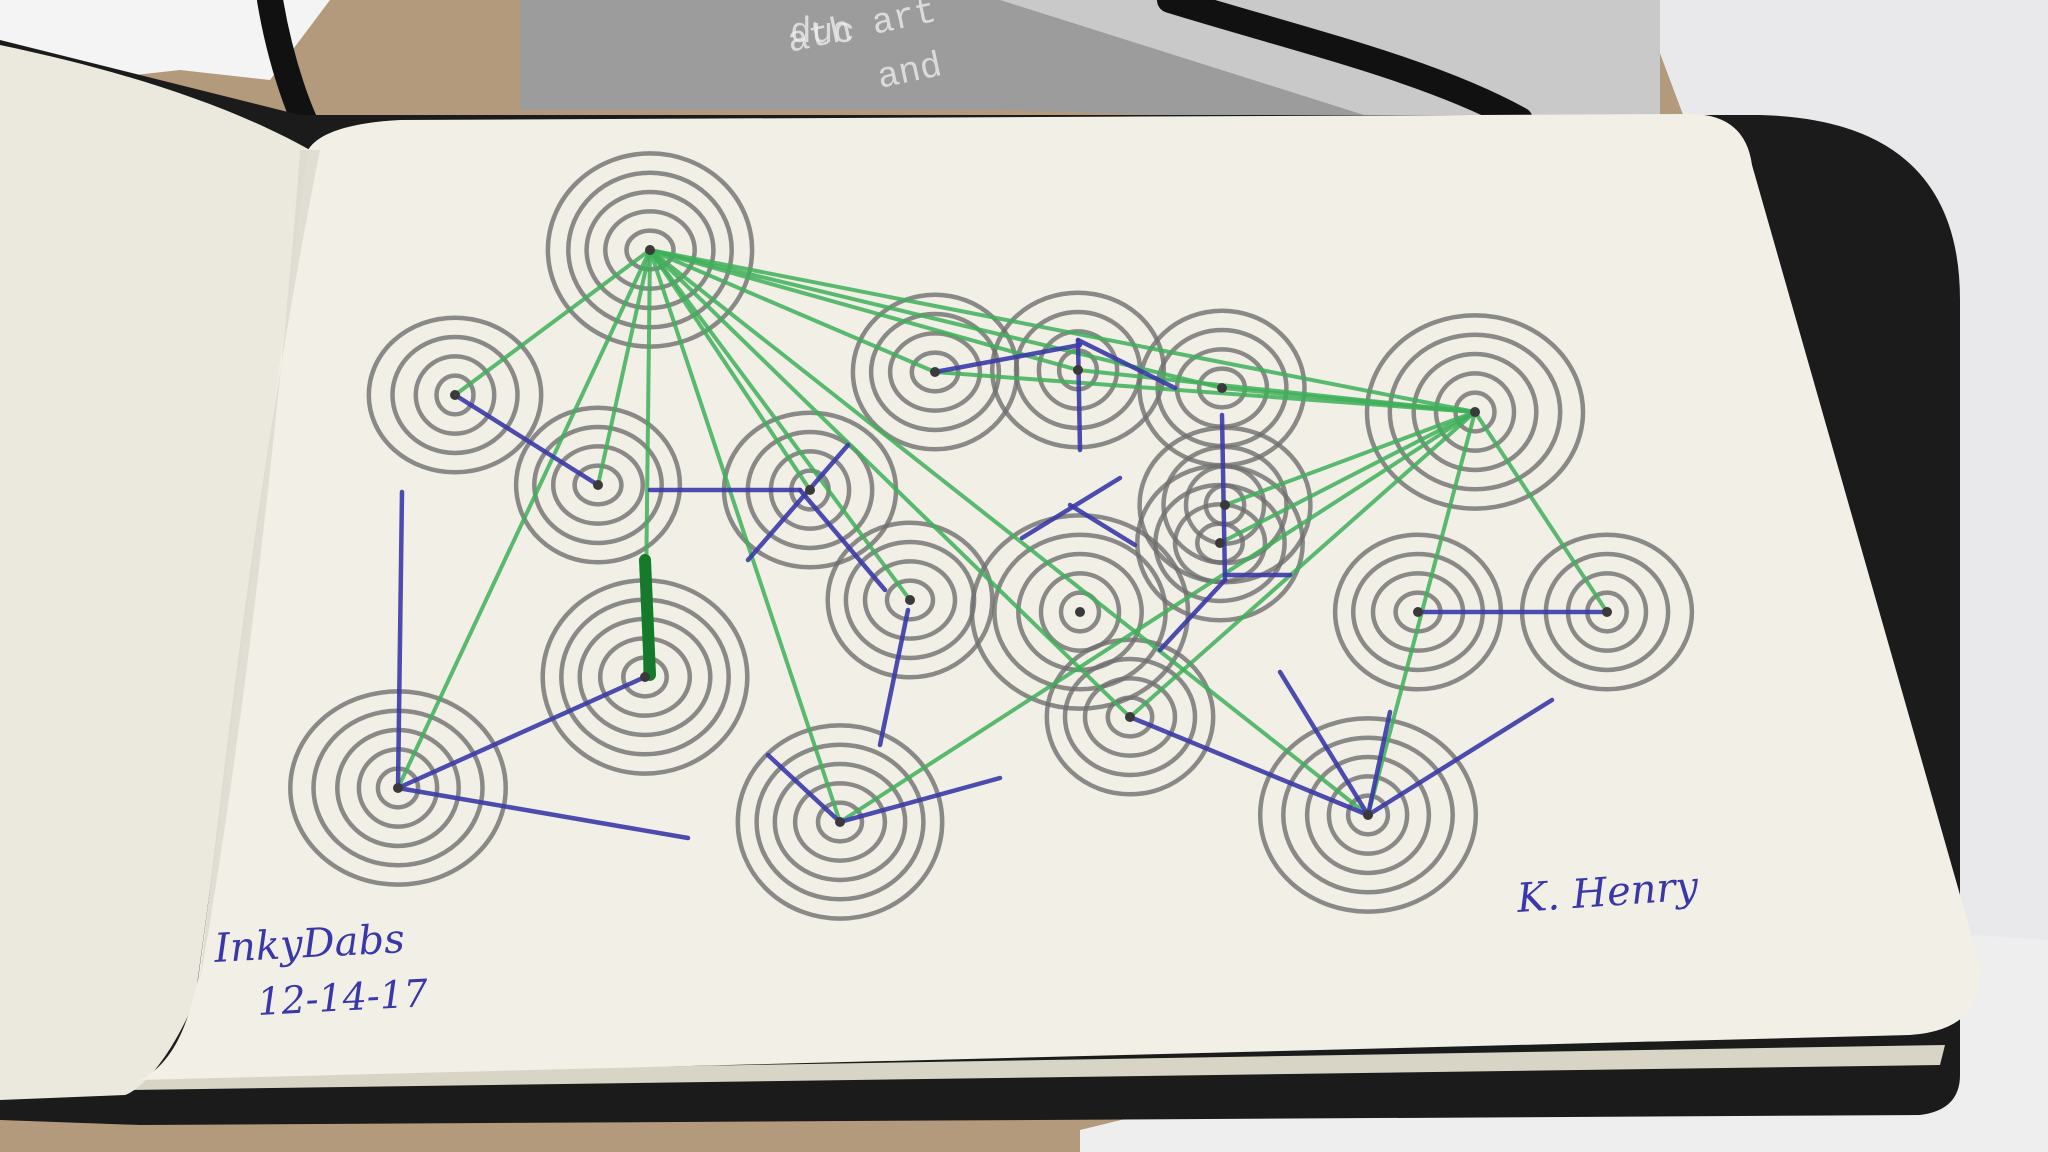 This screenshot has width=2048, height=1152. I want to click on signature-date: 12-14-17, so click(343, 997).